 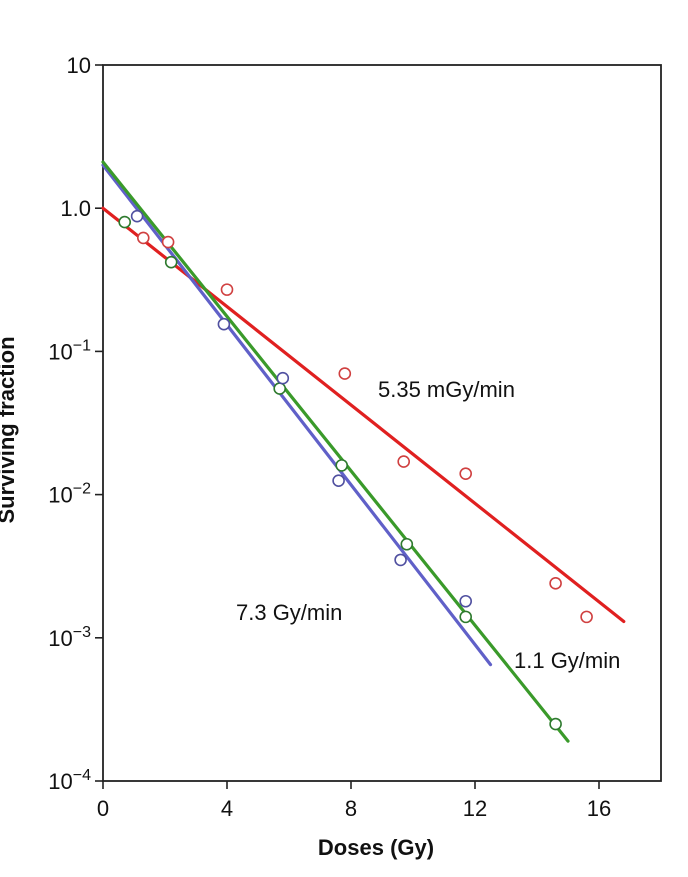 What do you see at coordinates (376, 847) in the screenshot?
I see `x-axis-title: Doses (Gy)` at bounding box center [376, 847].